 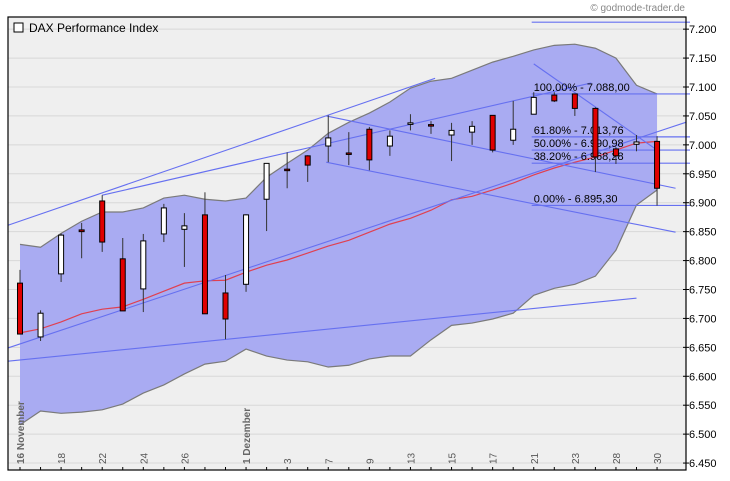 I want to click on x-tick-label: 3, so click(x=288, y=461).